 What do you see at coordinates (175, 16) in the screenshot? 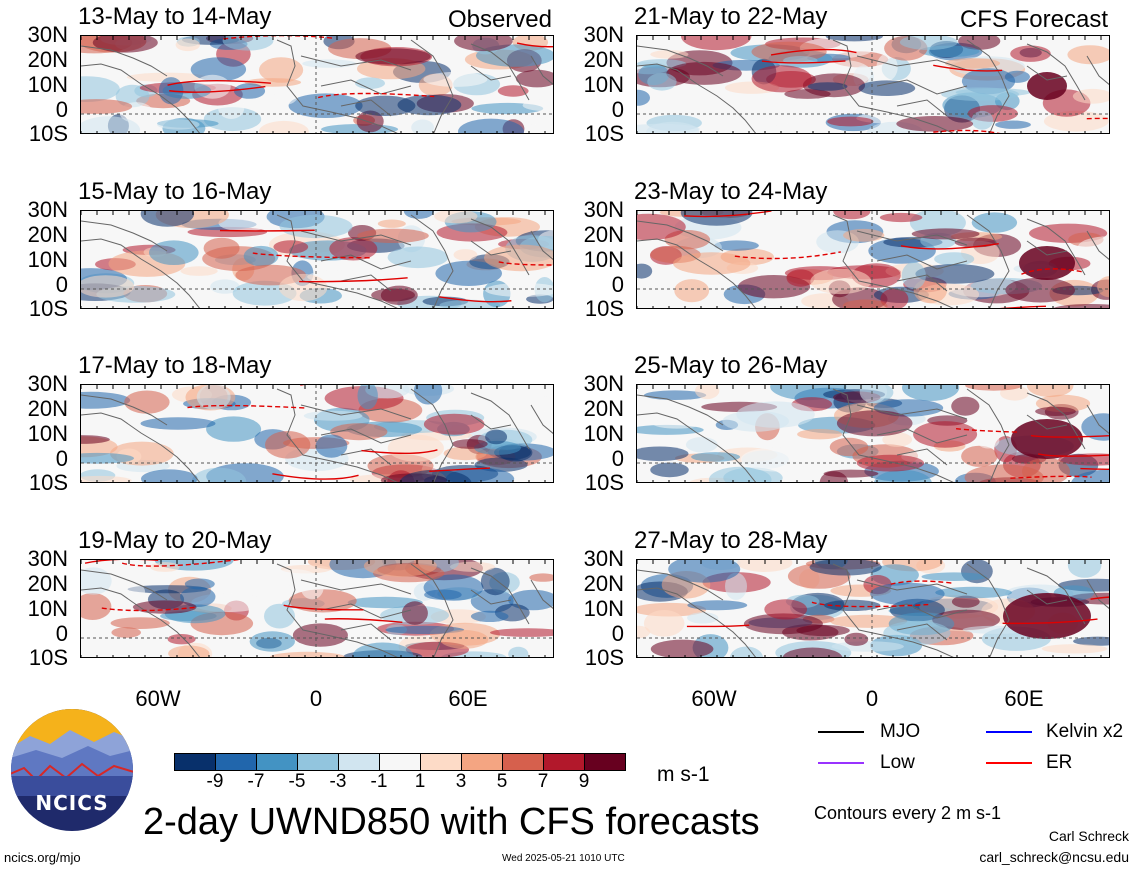
I see `panel-title: 13-May to 14-May` at bounding box center [175, 16].